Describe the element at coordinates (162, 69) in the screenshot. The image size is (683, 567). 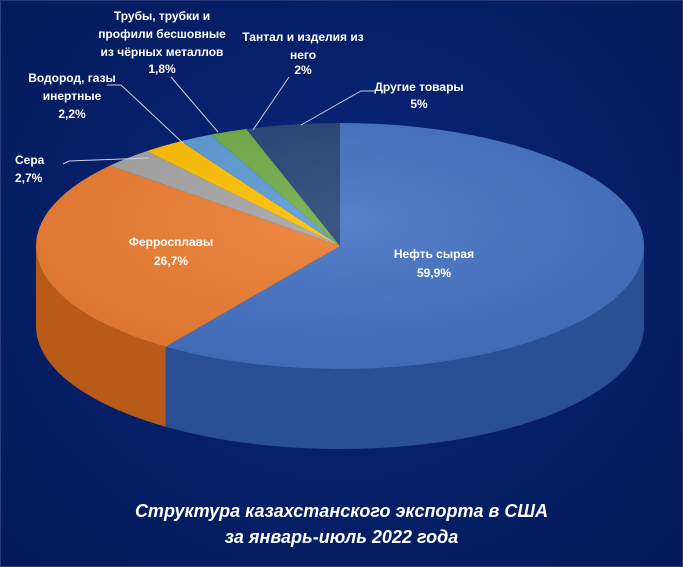
I see `slice-value-5: 1,8%` at that location.